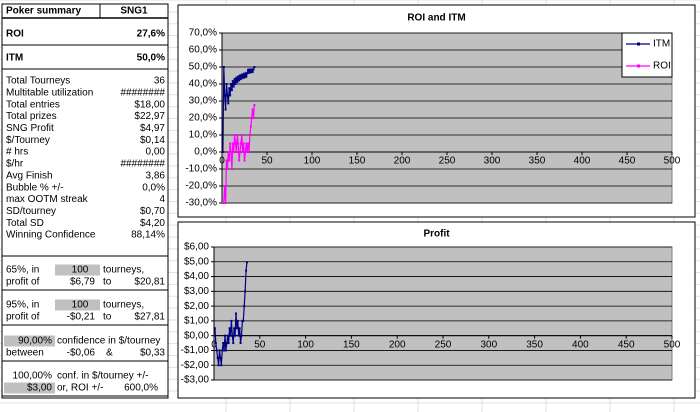 The width and height of the screenshot is (700, 412). Describe the element at coordinates (80, 388) in the screenshot. I see `range-cell: or, ROI +/-` at that location.